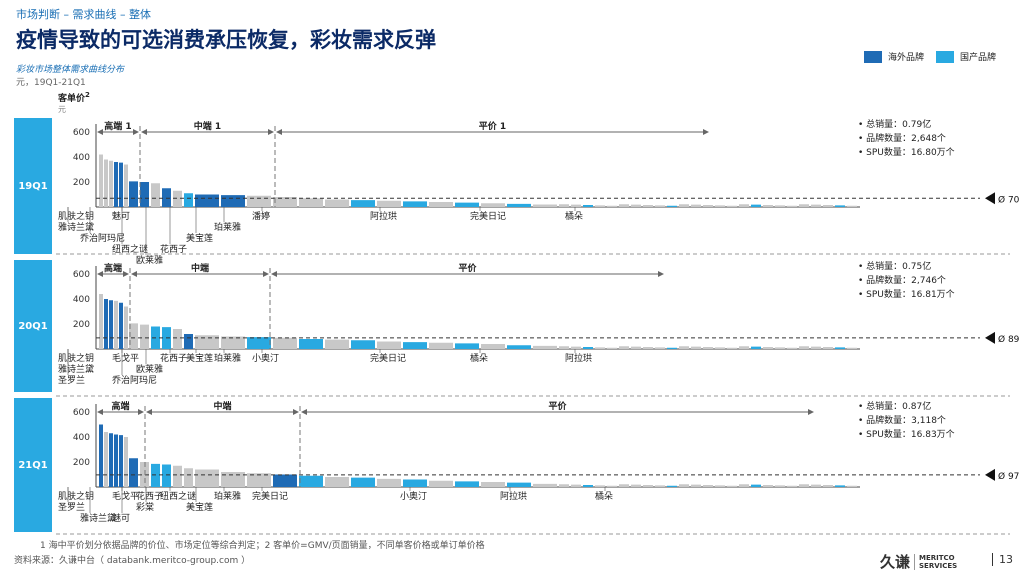 This screenshot has height=576, width=1024. Describe the element at coordinates (978, 58) in the screenshot. I see `legend-label-domestic: 国产品牌` at that location.